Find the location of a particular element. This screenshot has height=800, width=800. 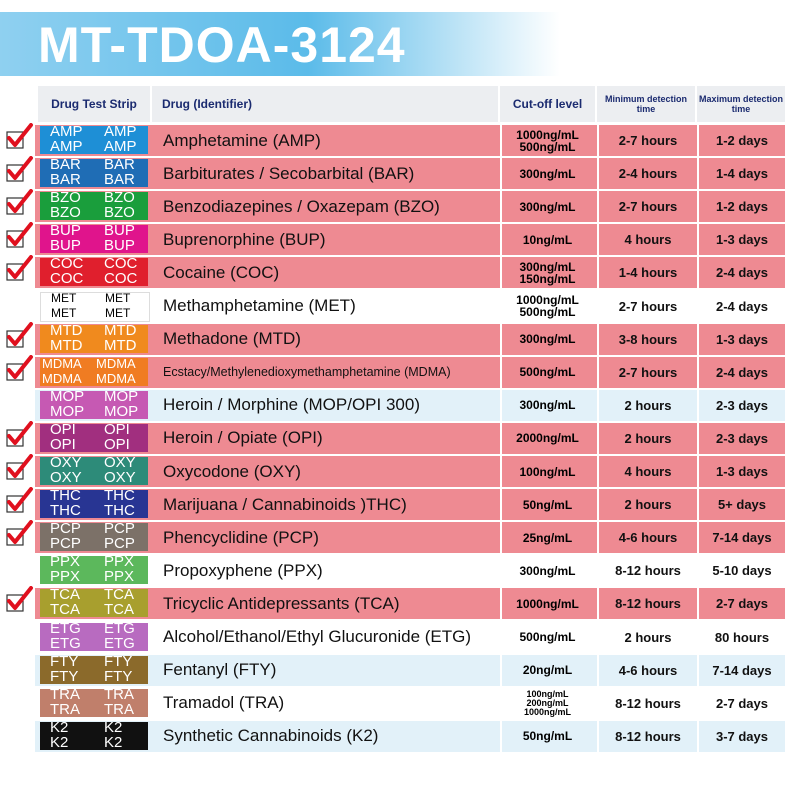

test-strip: MET MET MET MET is located at coordinates (95, 306).